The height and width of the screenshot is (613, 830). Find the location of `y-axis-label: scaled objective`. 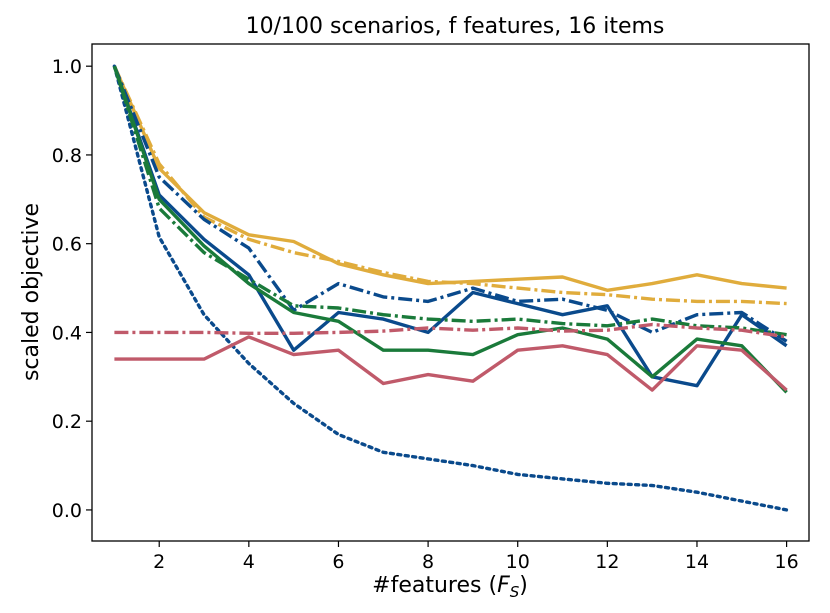

y-axis-label: scaled objective is located at coordinates (31, 292).